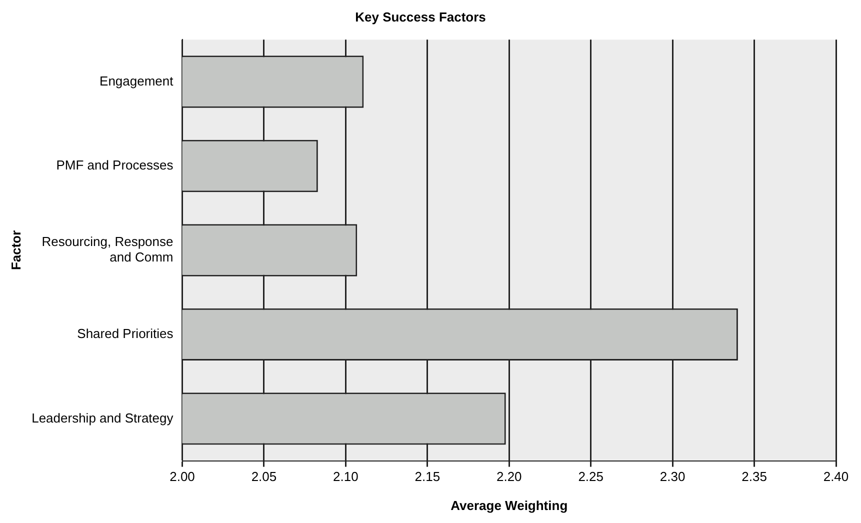 Image resolution: width=861 pixels, height=523 pixels. I want to click on x-tick-label: 2.30, so click(673, 476).